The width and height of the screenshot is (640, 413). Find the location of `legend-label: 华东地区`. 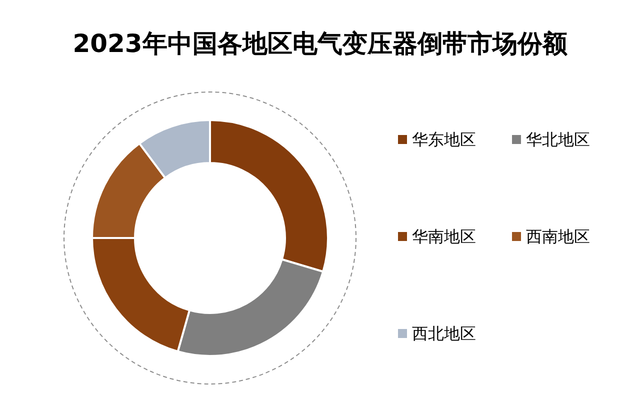

legend-label: 华东地区 is located at coordinates (444, 139).